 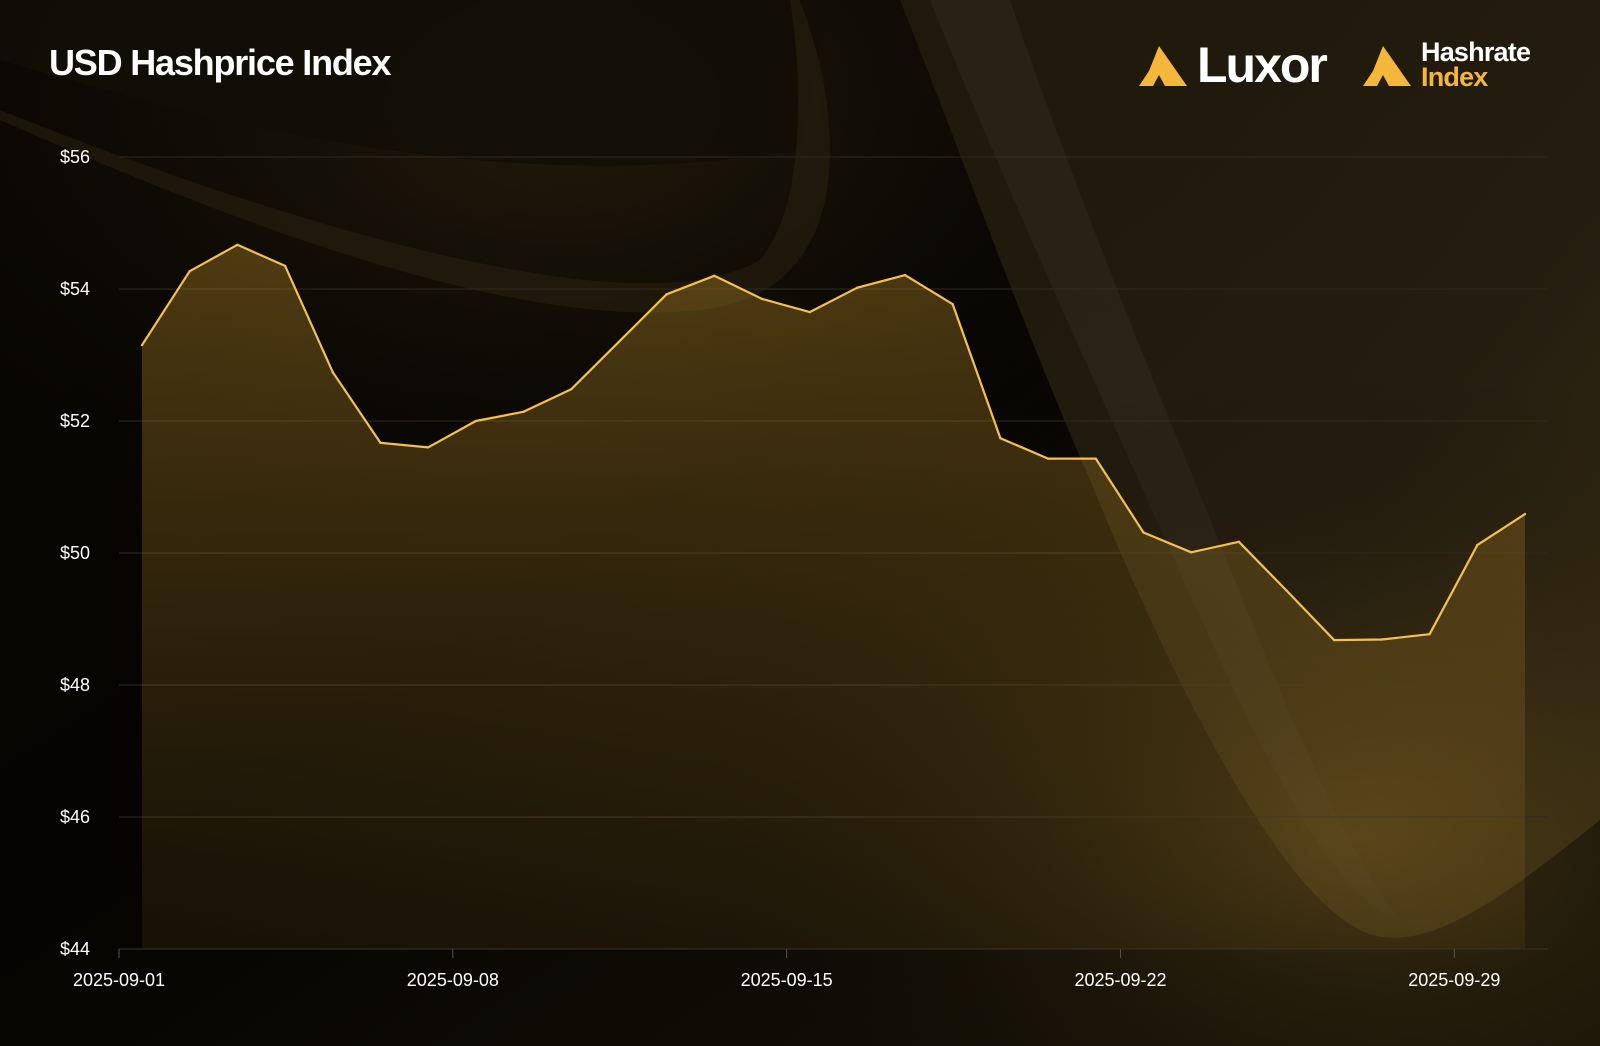 I want to click on luxor-mountain-icon, so click(x=1163, y=66).